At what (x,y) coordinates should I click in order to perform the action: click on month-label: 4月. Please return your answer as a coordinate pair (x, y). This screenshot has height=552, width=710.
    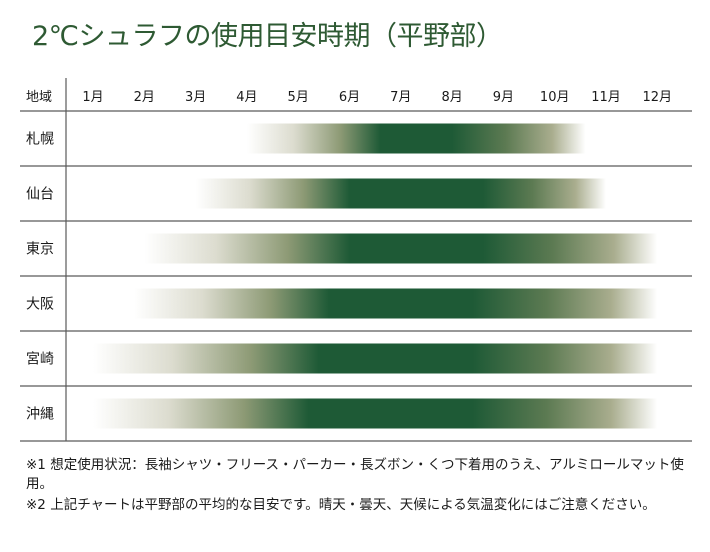
    Looking at the image, I should click on (246, 97).